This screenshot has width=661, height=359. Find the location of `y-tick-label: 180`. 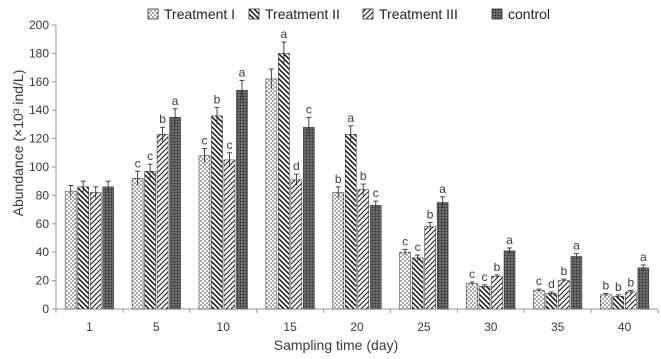

y-tick-label: 180 is located at coordinates (39, 53).